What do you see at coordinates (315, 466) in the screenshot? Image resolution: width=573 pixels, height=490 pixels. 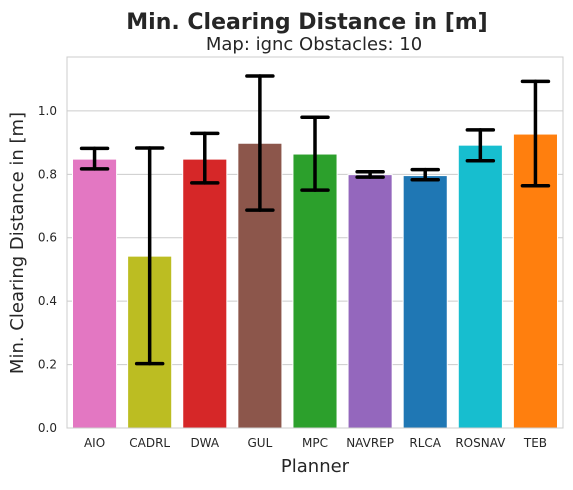 I see `x-axis-label: Planner` at bounding box center [315, 466].